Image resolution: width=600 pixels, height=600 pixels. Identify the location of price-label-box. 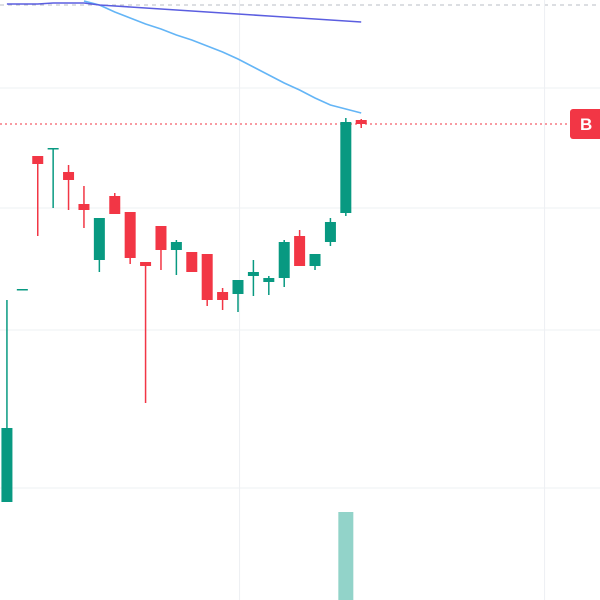
(585, 124).